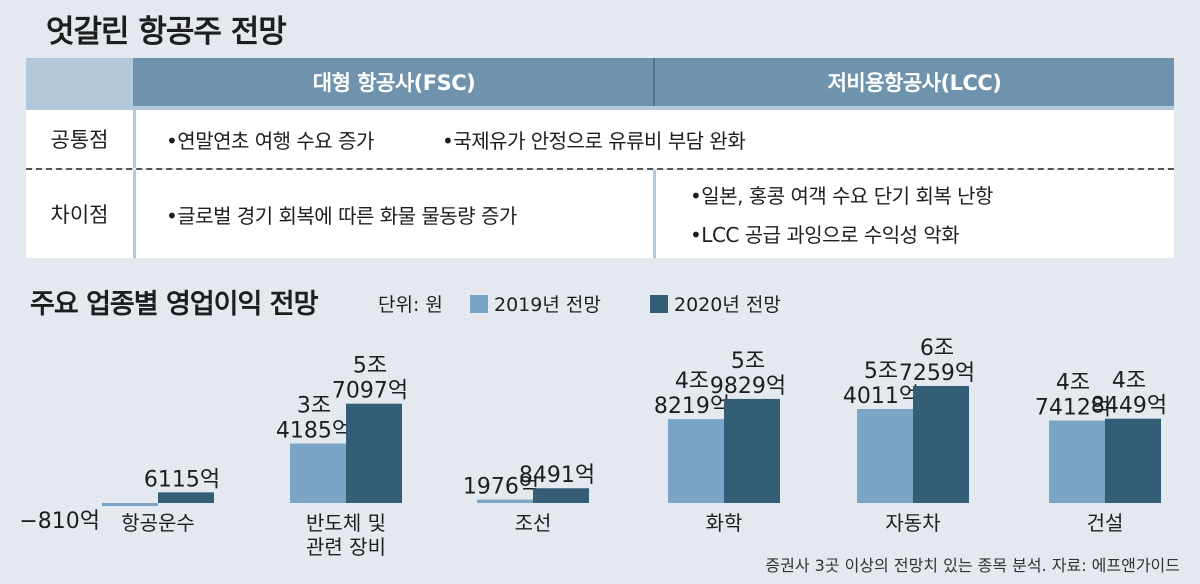 This screenshot has height=584, width=1200. I want to click on legend-2019: 2019년 전망, so click(535, 303).